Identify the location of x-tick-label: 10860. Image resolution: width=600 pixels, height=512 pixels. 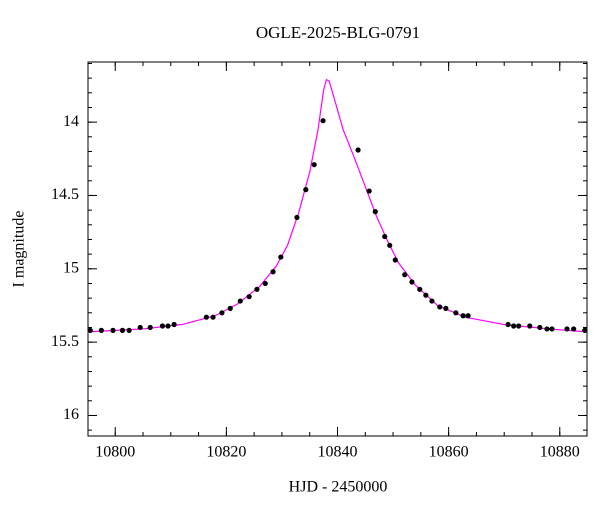
(449, 452).